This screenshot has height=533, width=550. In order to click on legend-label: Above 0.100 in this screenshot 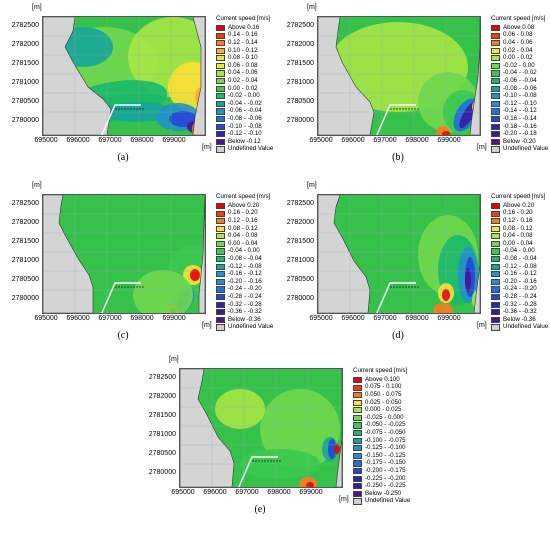, I will do `click(382, 379)`.